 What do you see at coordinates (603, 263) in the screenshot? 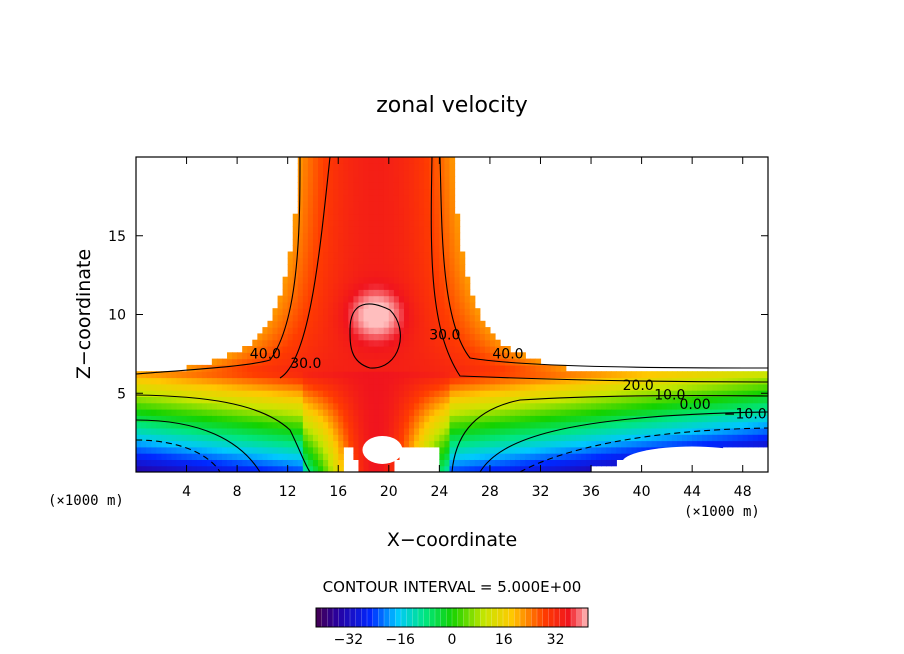
I see `contour-line` at bounding box center [603, 263].